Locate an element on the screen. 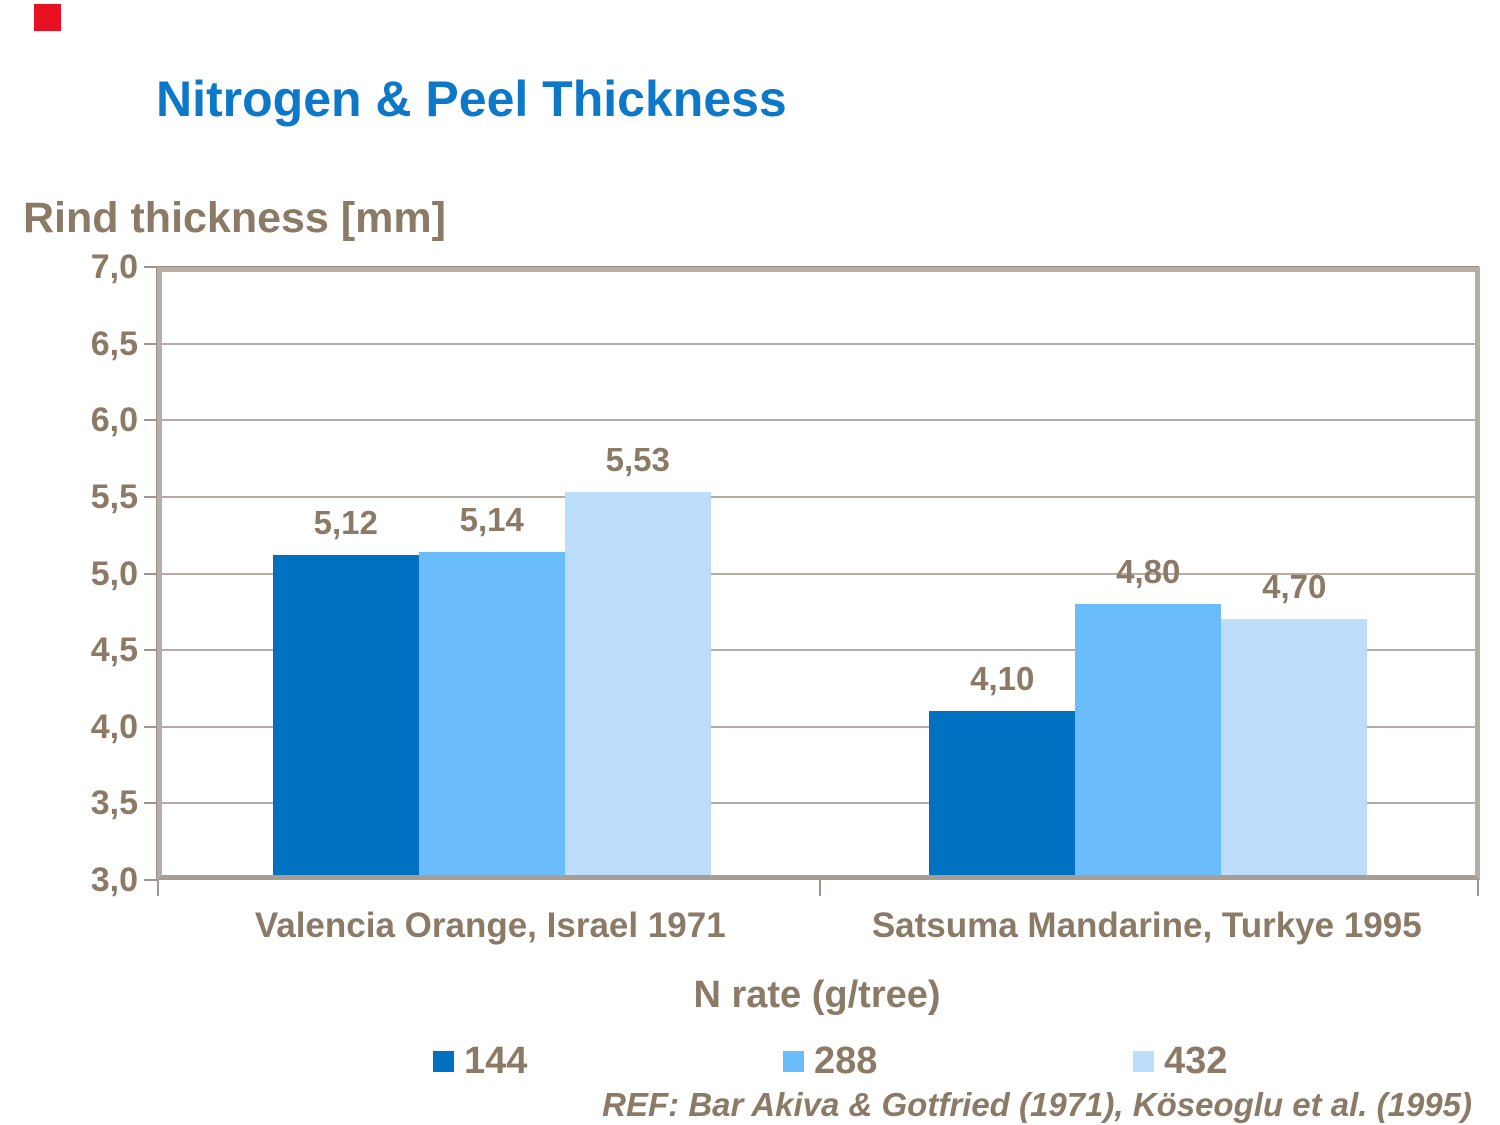 This screenshot has height=1125, width=1500. legend-label: 144 is located at coordinates (496, 1061).